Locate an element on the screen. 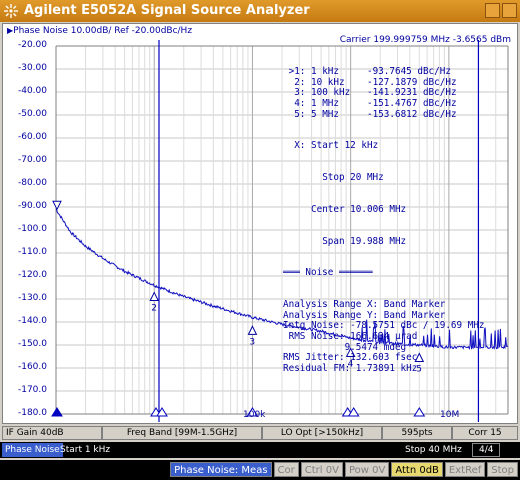  minimize-button is located at coordinates (492, 10).